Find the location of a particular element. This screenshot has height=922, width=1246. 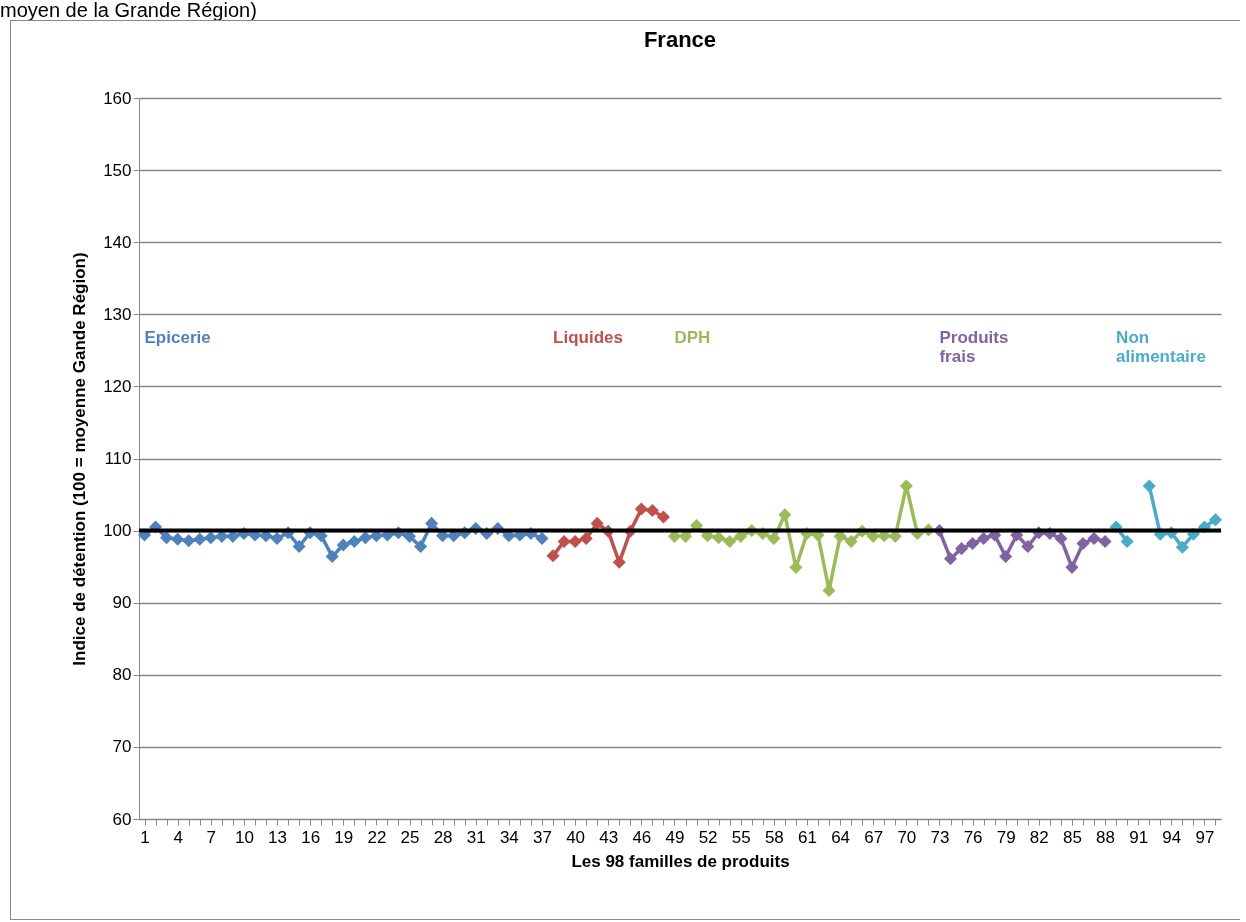

x-tick-label: 34 is located at coordinates (509, 837).